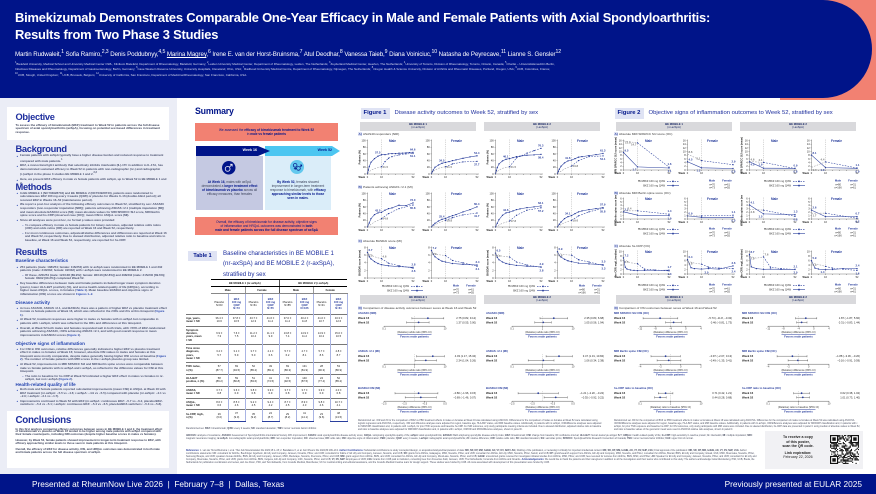 This screenshot has width=876, height=494. What do you see at coordinates (753, 252) in the screenshot?
I see `svg-text: 8.7` at bounding box center [753, 252].